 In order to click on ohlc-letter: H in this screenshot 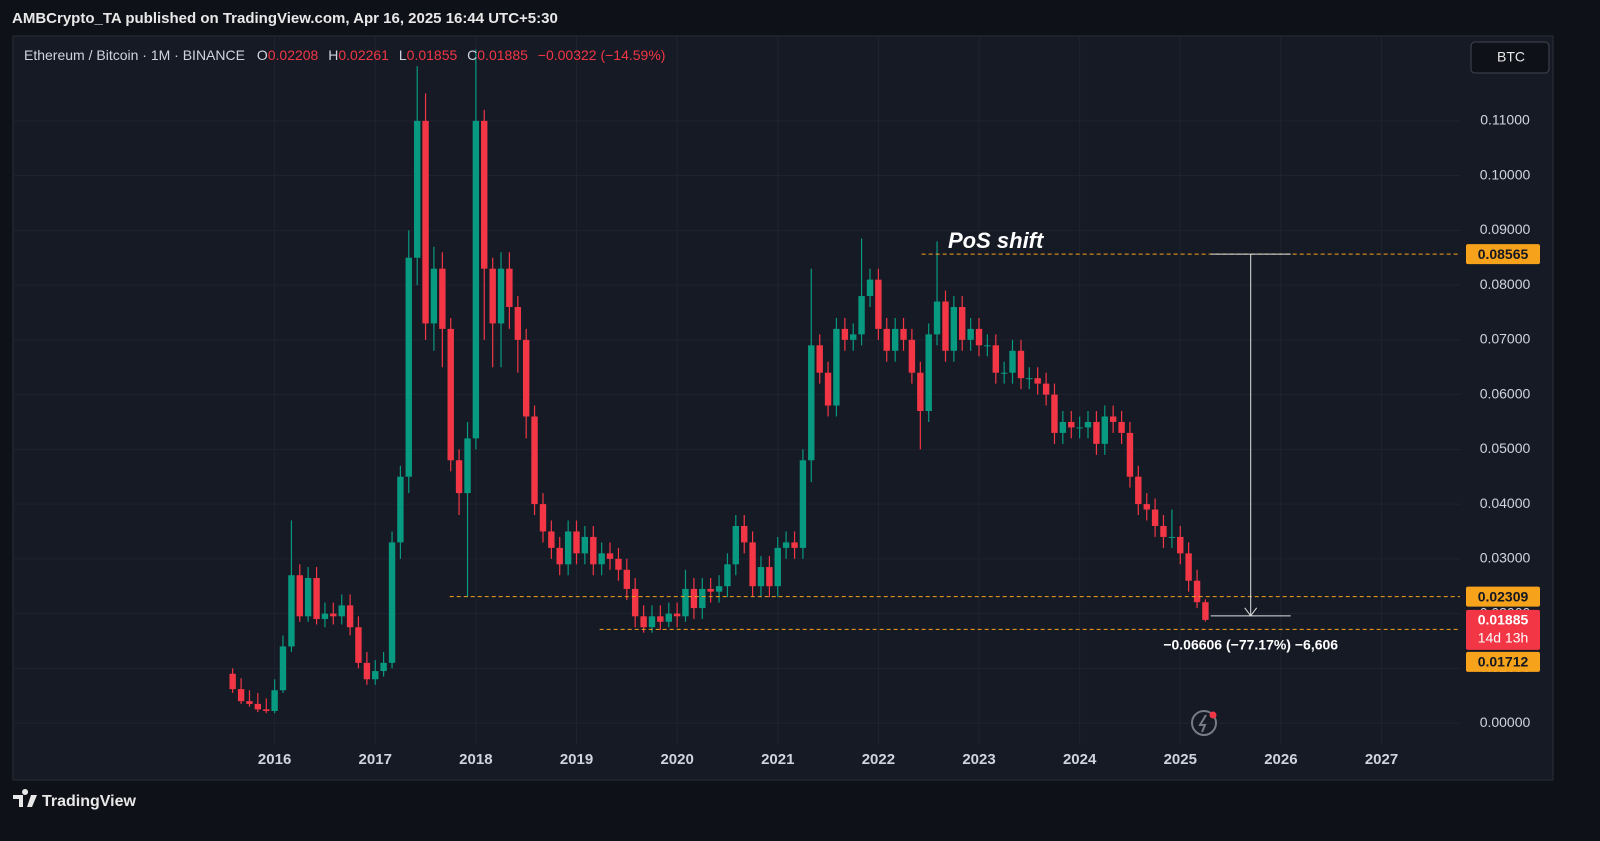, I will do `click(333, 55)`.